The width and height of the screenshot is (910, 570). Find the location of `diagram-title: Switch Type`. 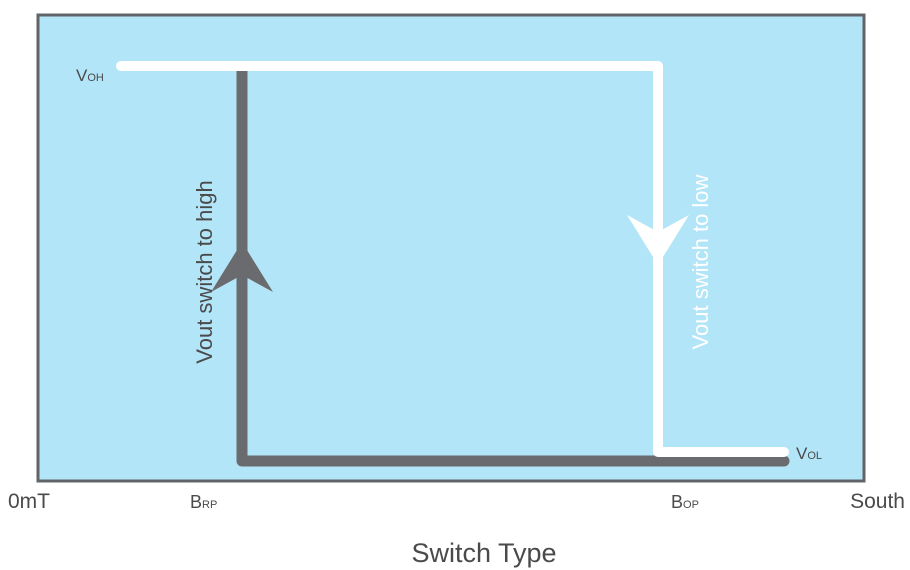

diagram-title: Switch Type is located at coordinates (483, 553).